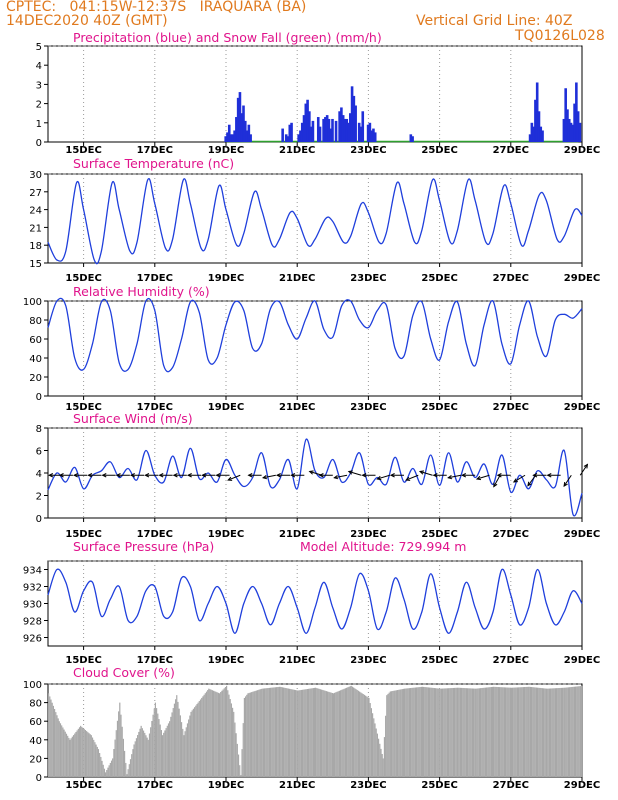 The image size is (618, 800). Describe the element at coordinates (32, 302) in the screenshot. I see `y-tick-label: 100` at that location.